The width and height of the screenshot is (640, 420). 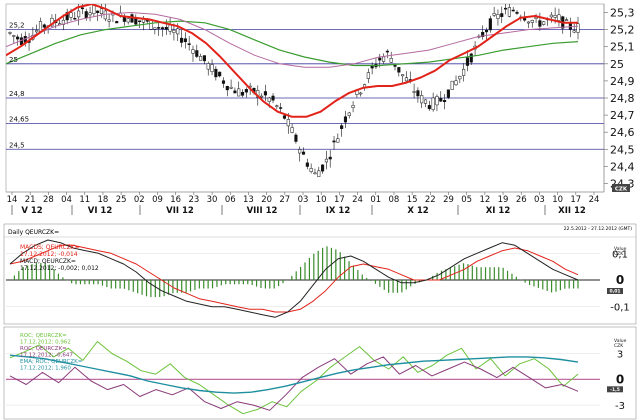 I want to click on month-label: XII 12, so click(x=572, y=211).